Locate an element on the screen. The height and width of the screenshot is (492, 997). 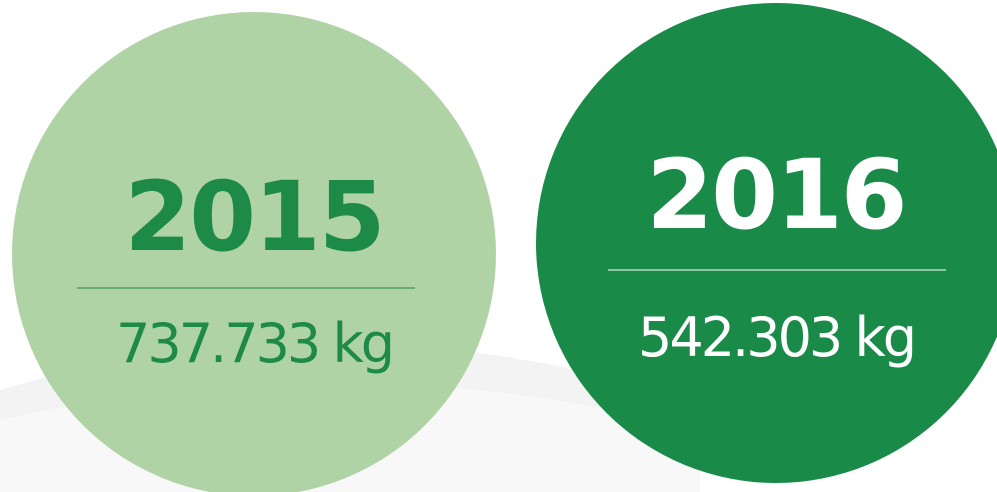
year-label: 2016 is located at coordinates (775, 195).